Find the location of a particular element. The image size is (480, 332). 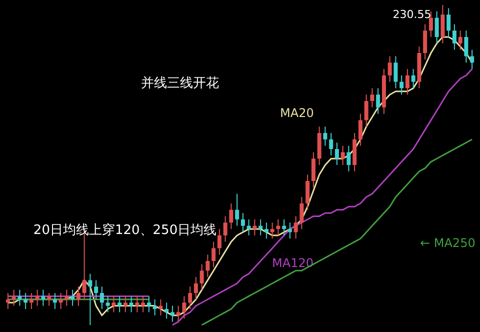

annotation: 230.55 is located at coordinates (412, 14).